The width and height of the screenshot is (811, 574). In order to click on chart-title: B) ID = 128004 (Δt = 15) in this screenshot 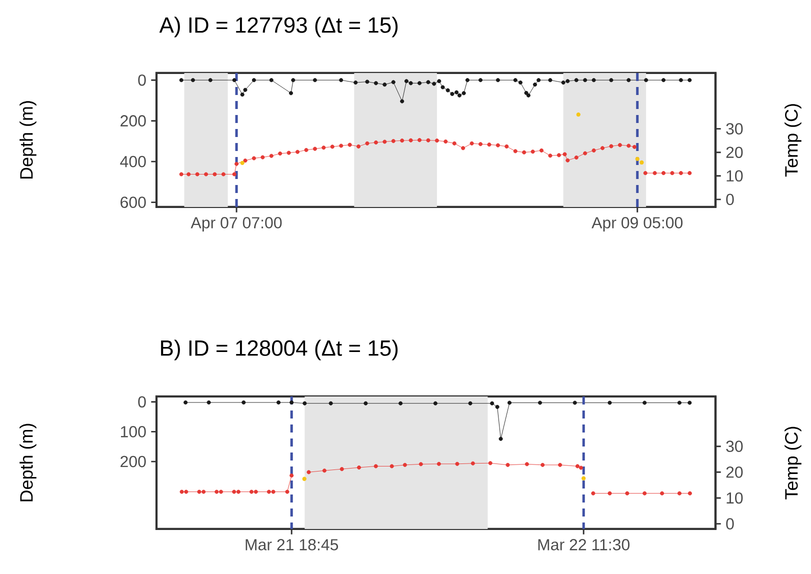, I will do `click(279, 350)`.